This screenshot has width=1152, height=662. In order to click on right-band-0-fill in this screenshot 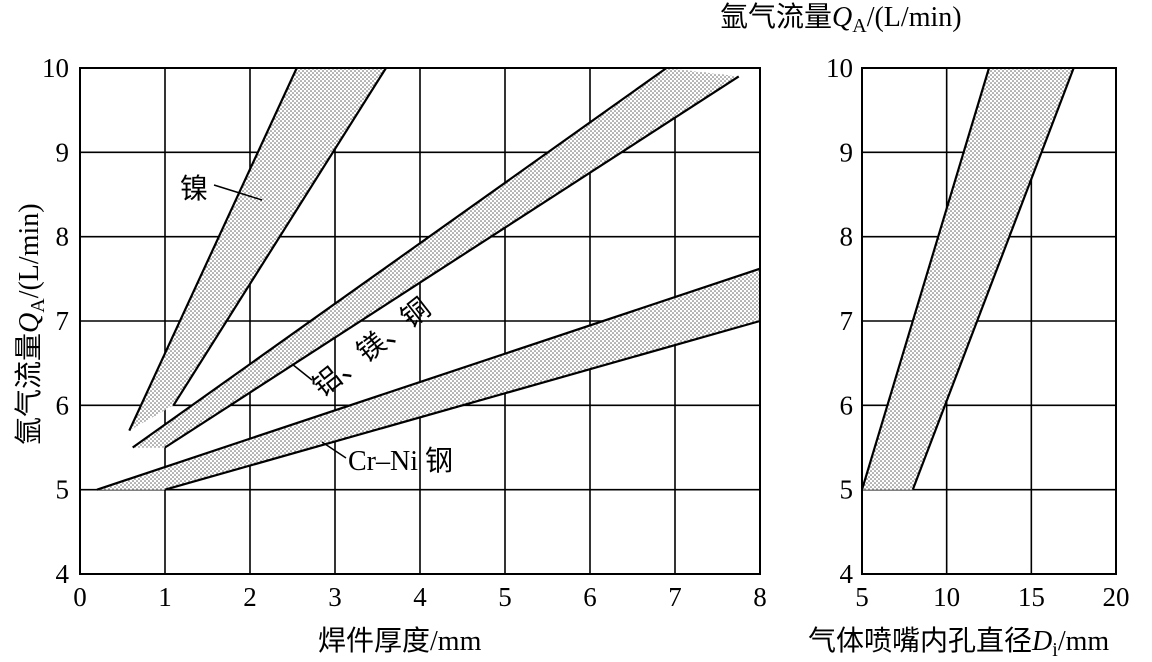, I will do `click(968, 279)`.